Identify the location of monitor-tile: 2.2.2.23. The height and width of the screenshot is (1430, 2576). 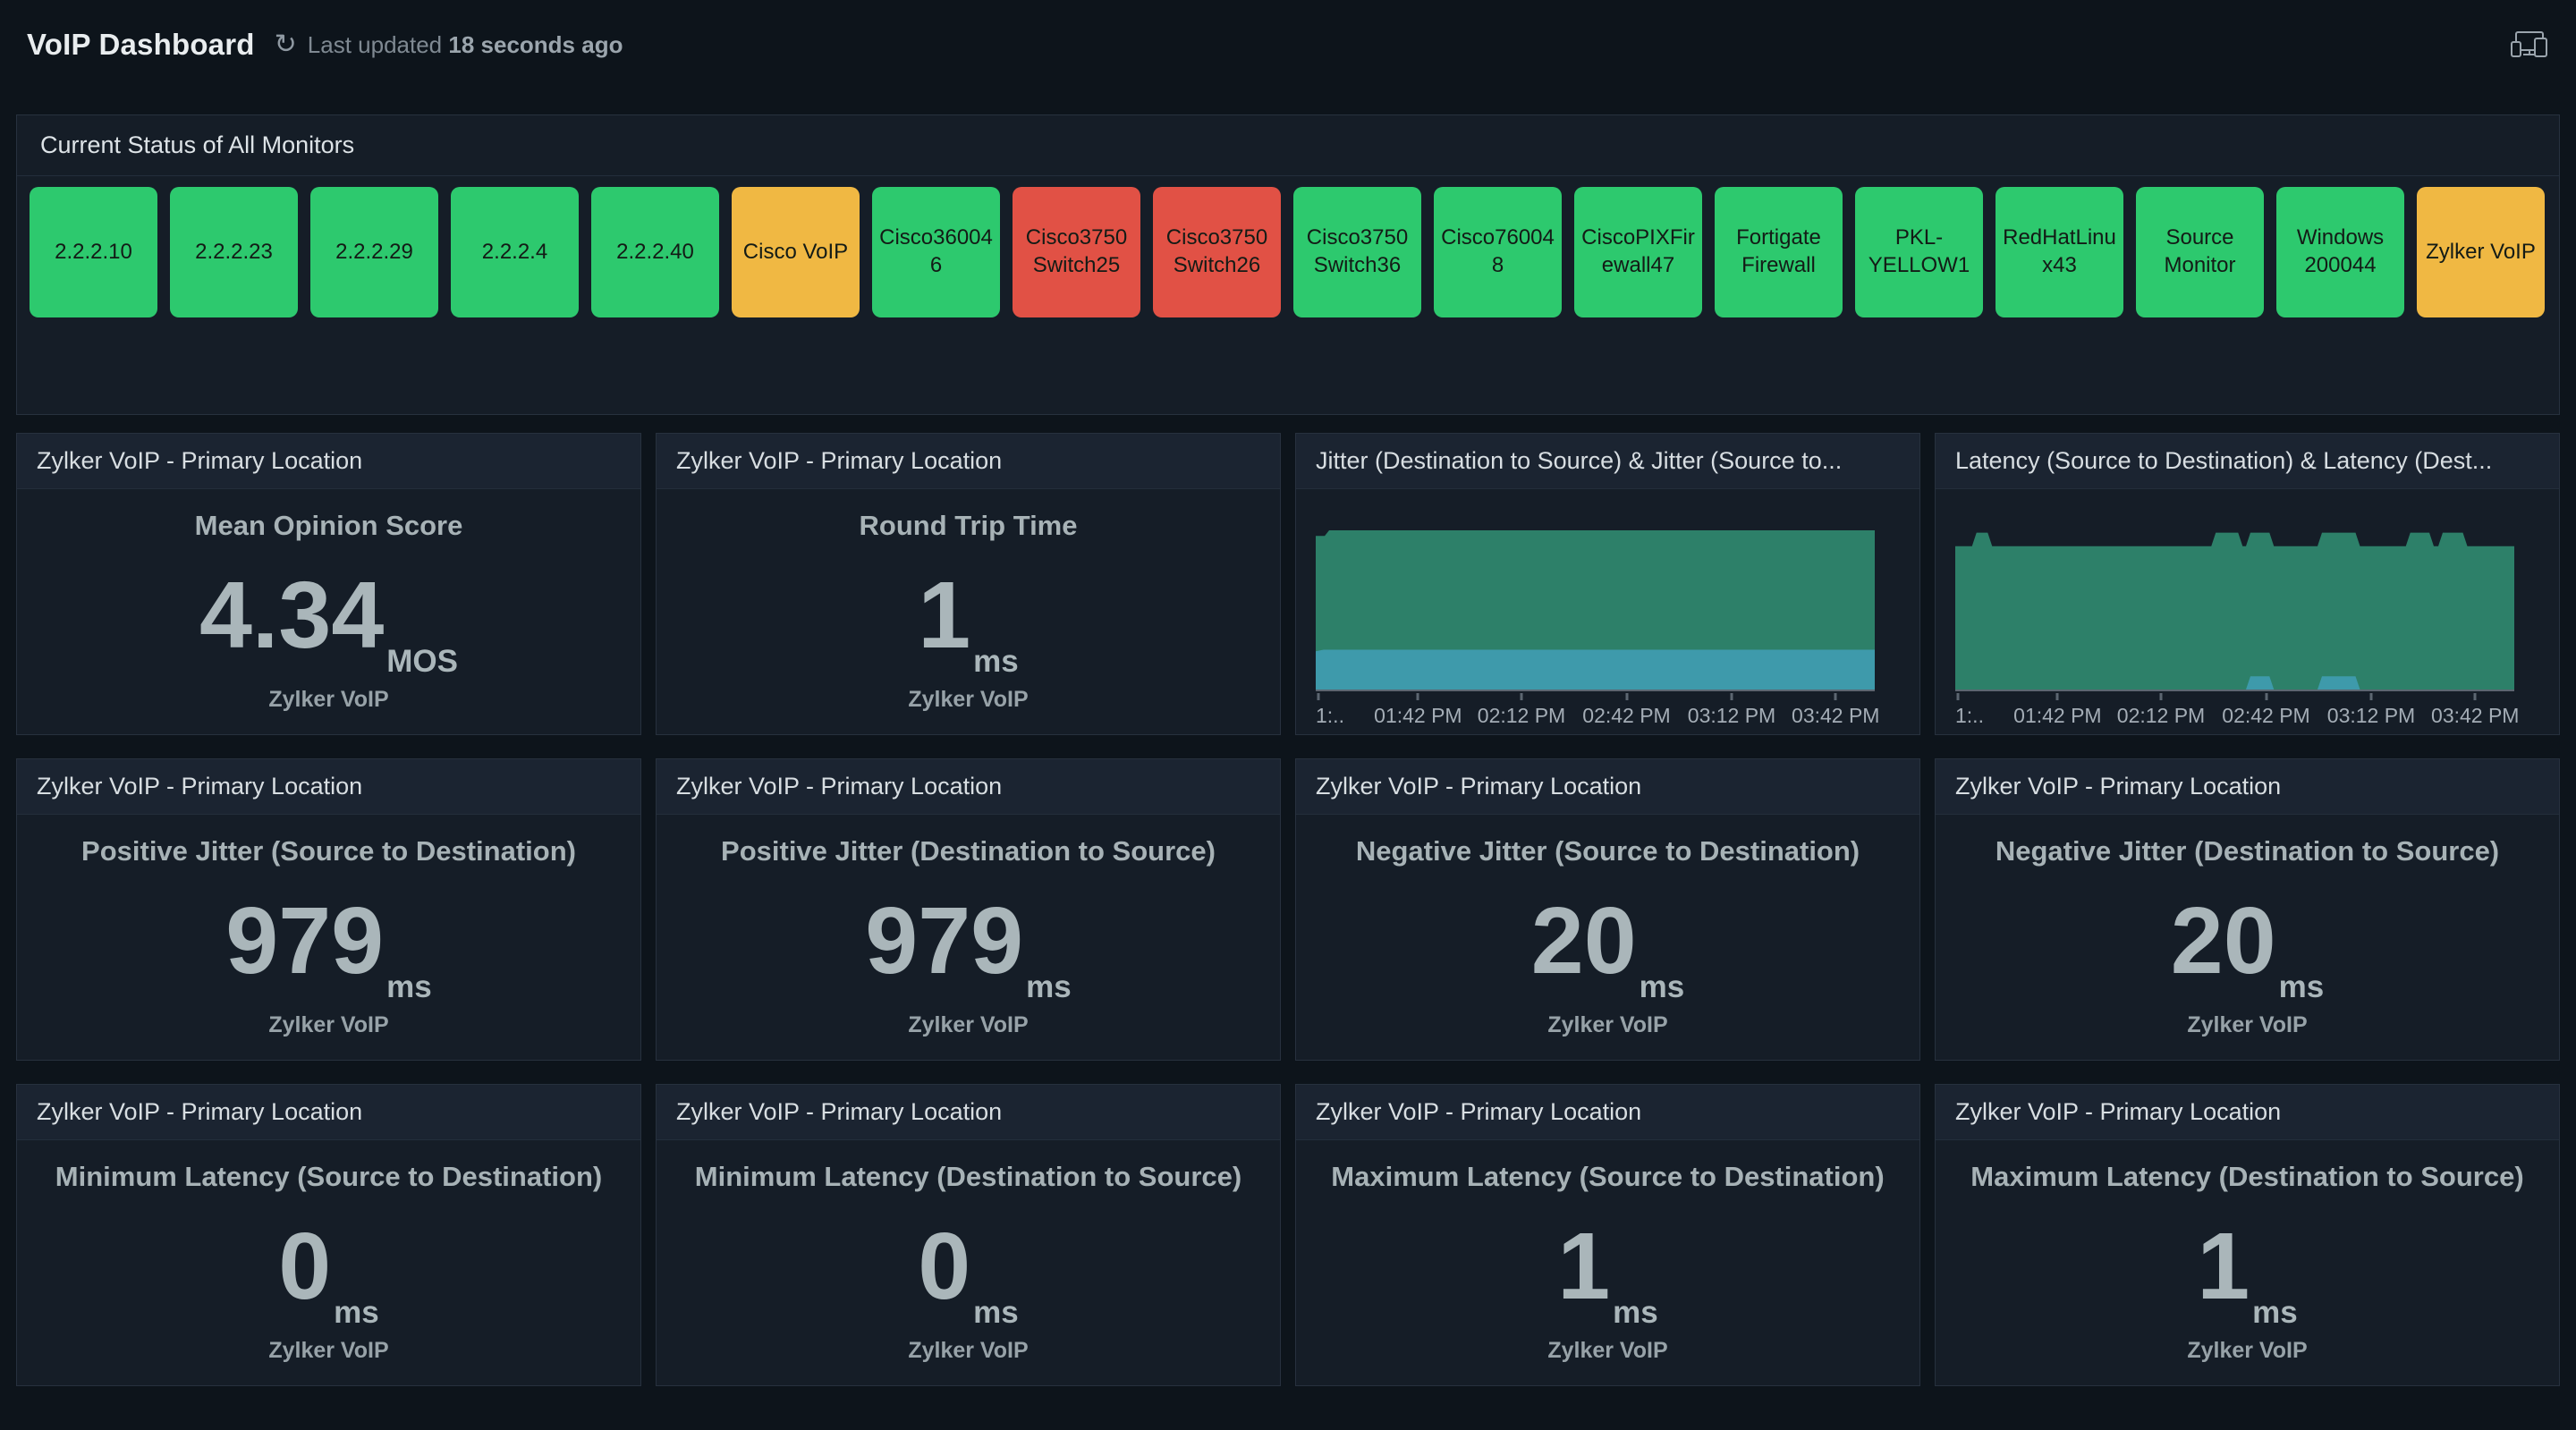
(234, 252).